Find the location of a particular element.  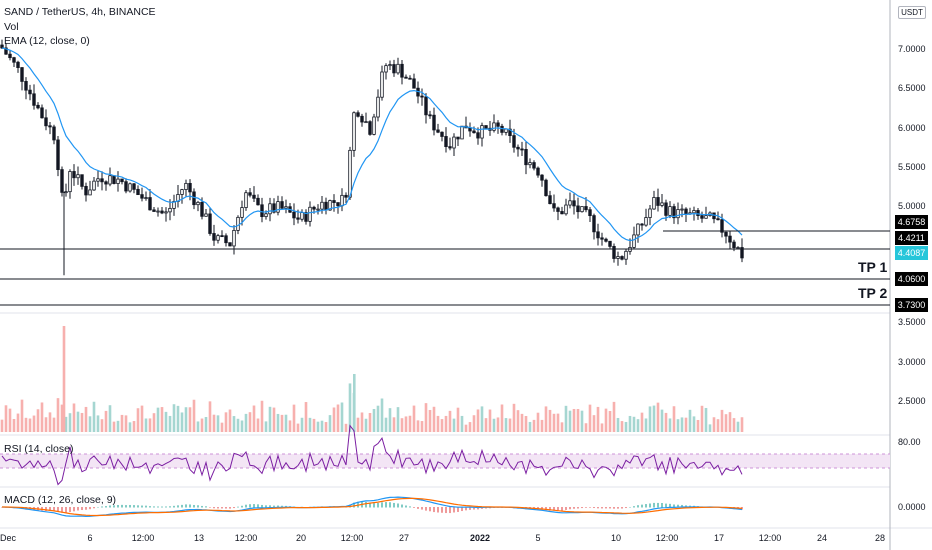

currency-badge: USDT is located at coordinates (912, 12).